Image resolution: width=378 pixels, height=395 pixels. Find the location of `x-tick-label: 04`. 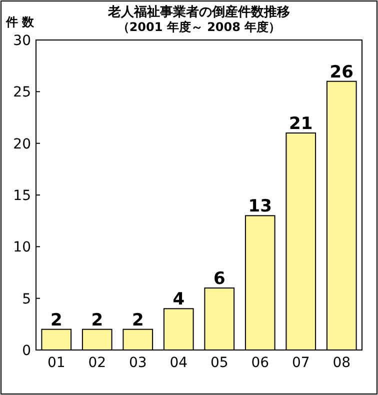

x-tick-label: 04 is located at coordinates (179, 363).